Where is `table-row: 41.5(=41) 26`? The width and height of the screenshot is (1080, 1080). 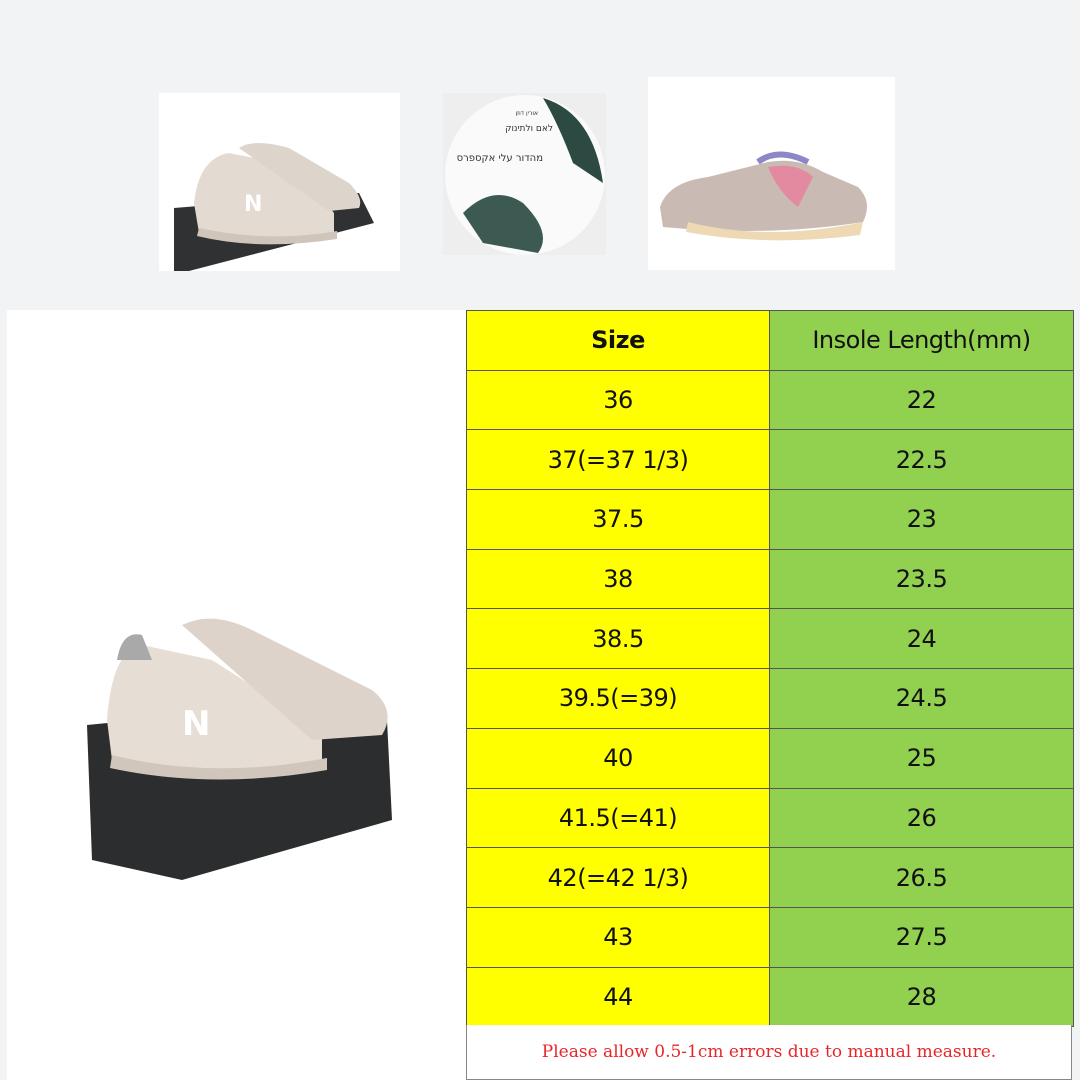 table-row: 41.5(=41) 26 is located at coordinates (770, 818).